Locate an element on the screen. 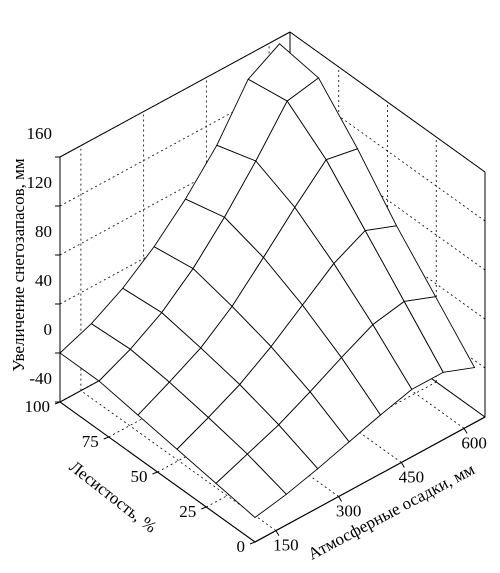  x-tick-label: 450 is located at coordinates (412, 476).